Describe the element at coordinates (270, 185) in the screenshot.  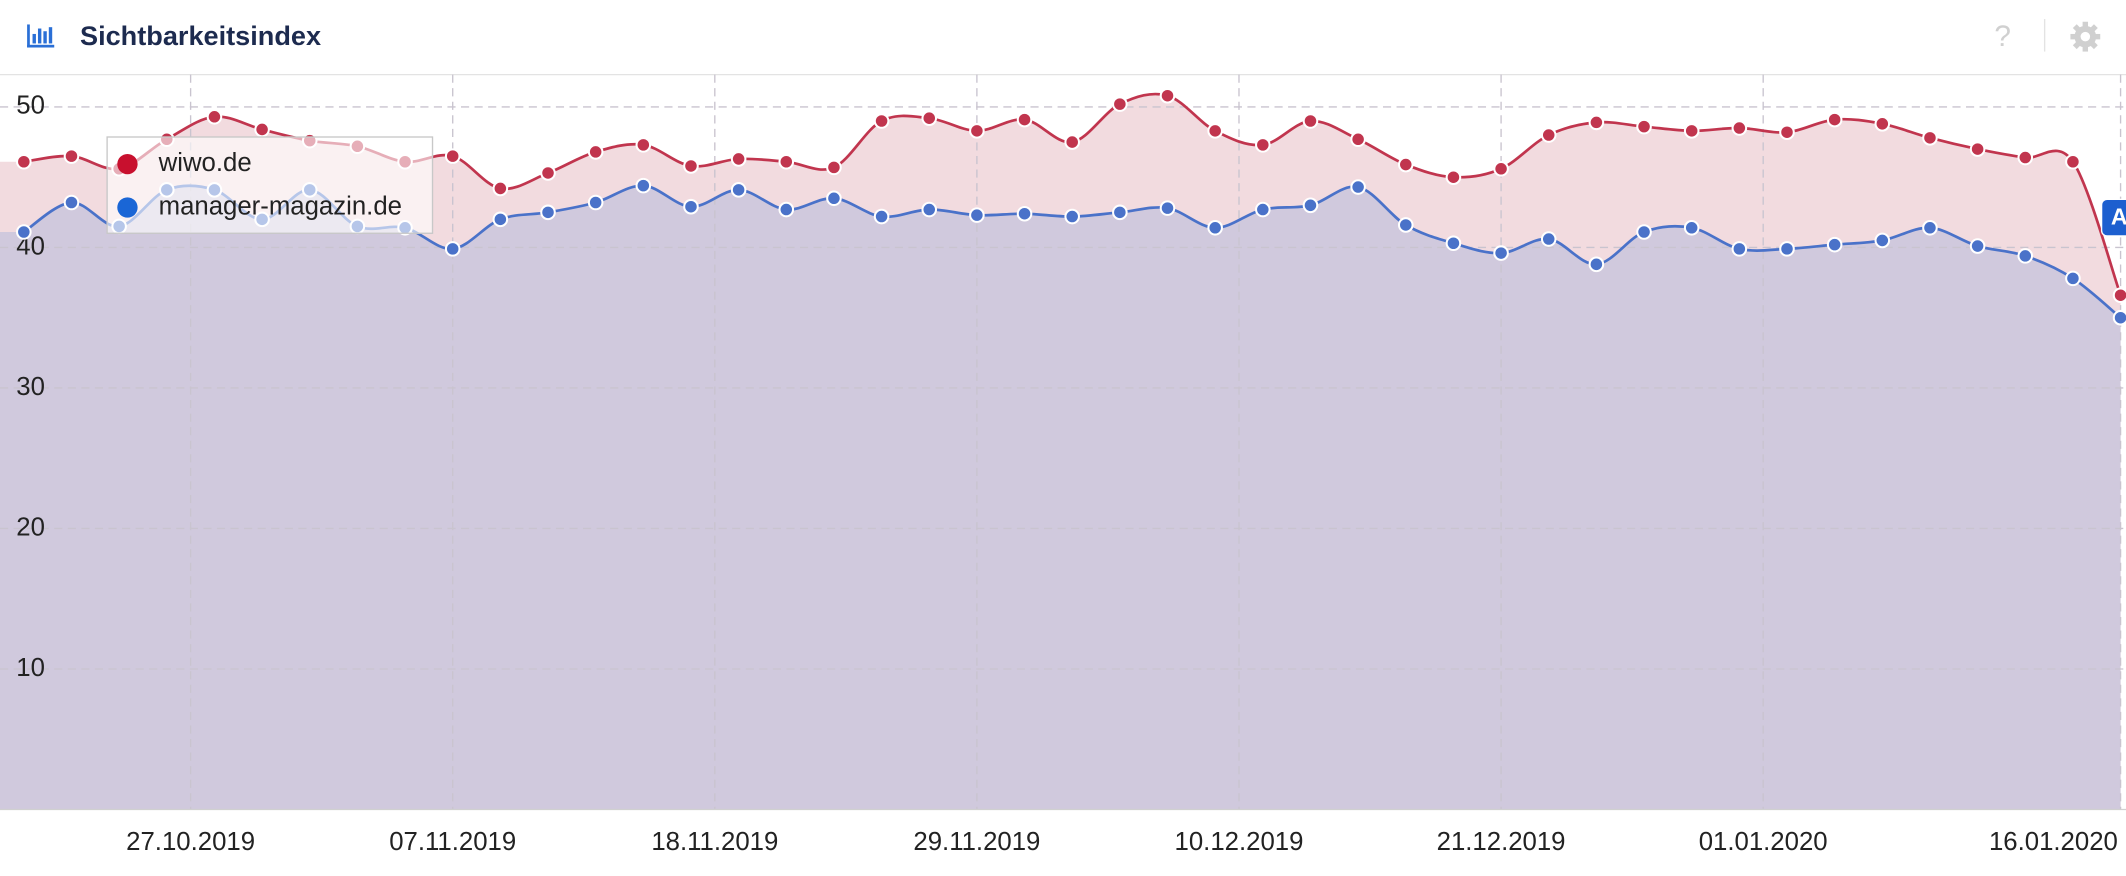
I see `legend-box` at that location.